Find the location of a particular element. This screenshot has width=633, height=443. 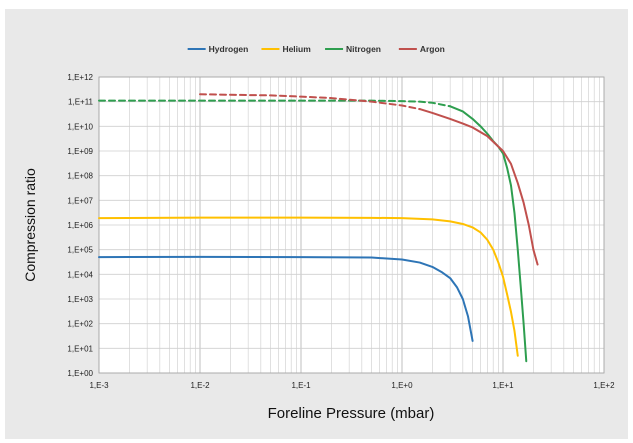

legend-item-argon: Argon is located at coordinates (421, 49).